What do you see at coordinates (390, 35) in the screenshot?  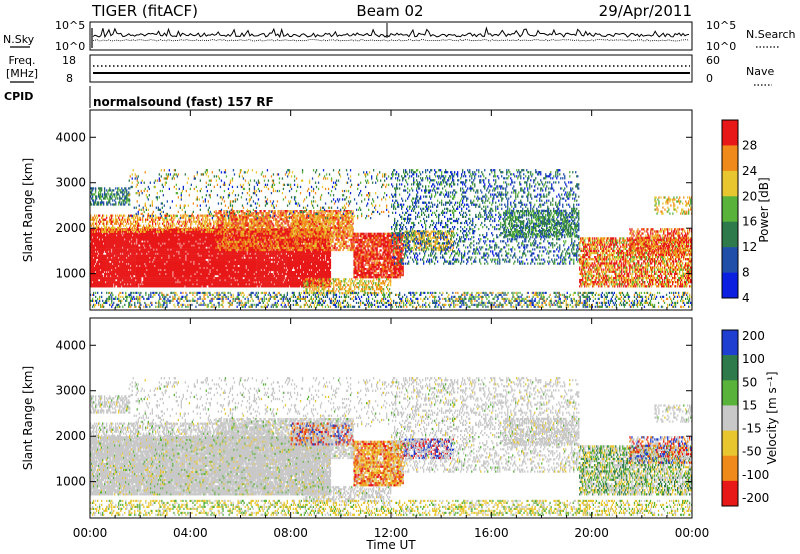 I see `noise-traces` at bounding box center [390, 35].